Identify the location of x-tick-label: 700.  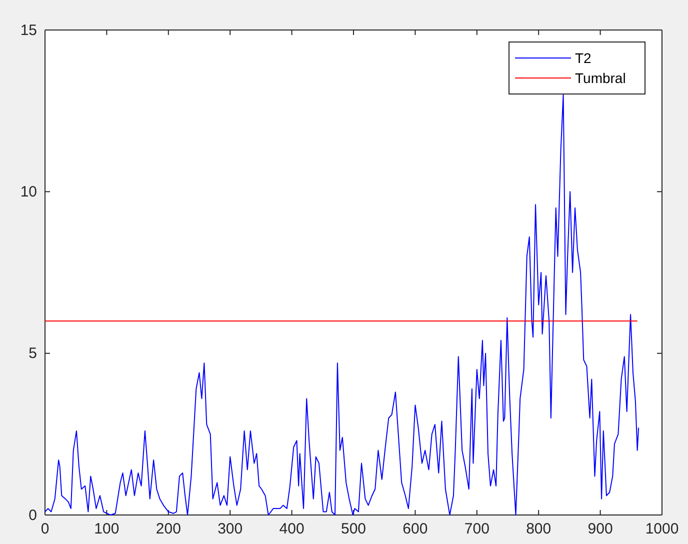
(477, 529).